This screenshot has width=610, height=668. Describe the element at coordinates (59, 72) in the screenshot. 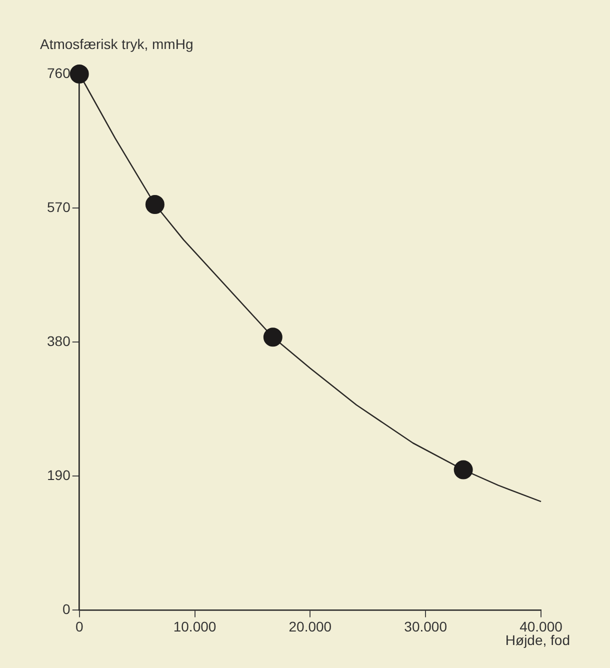

I see `y-tick-label: 760` at that location.